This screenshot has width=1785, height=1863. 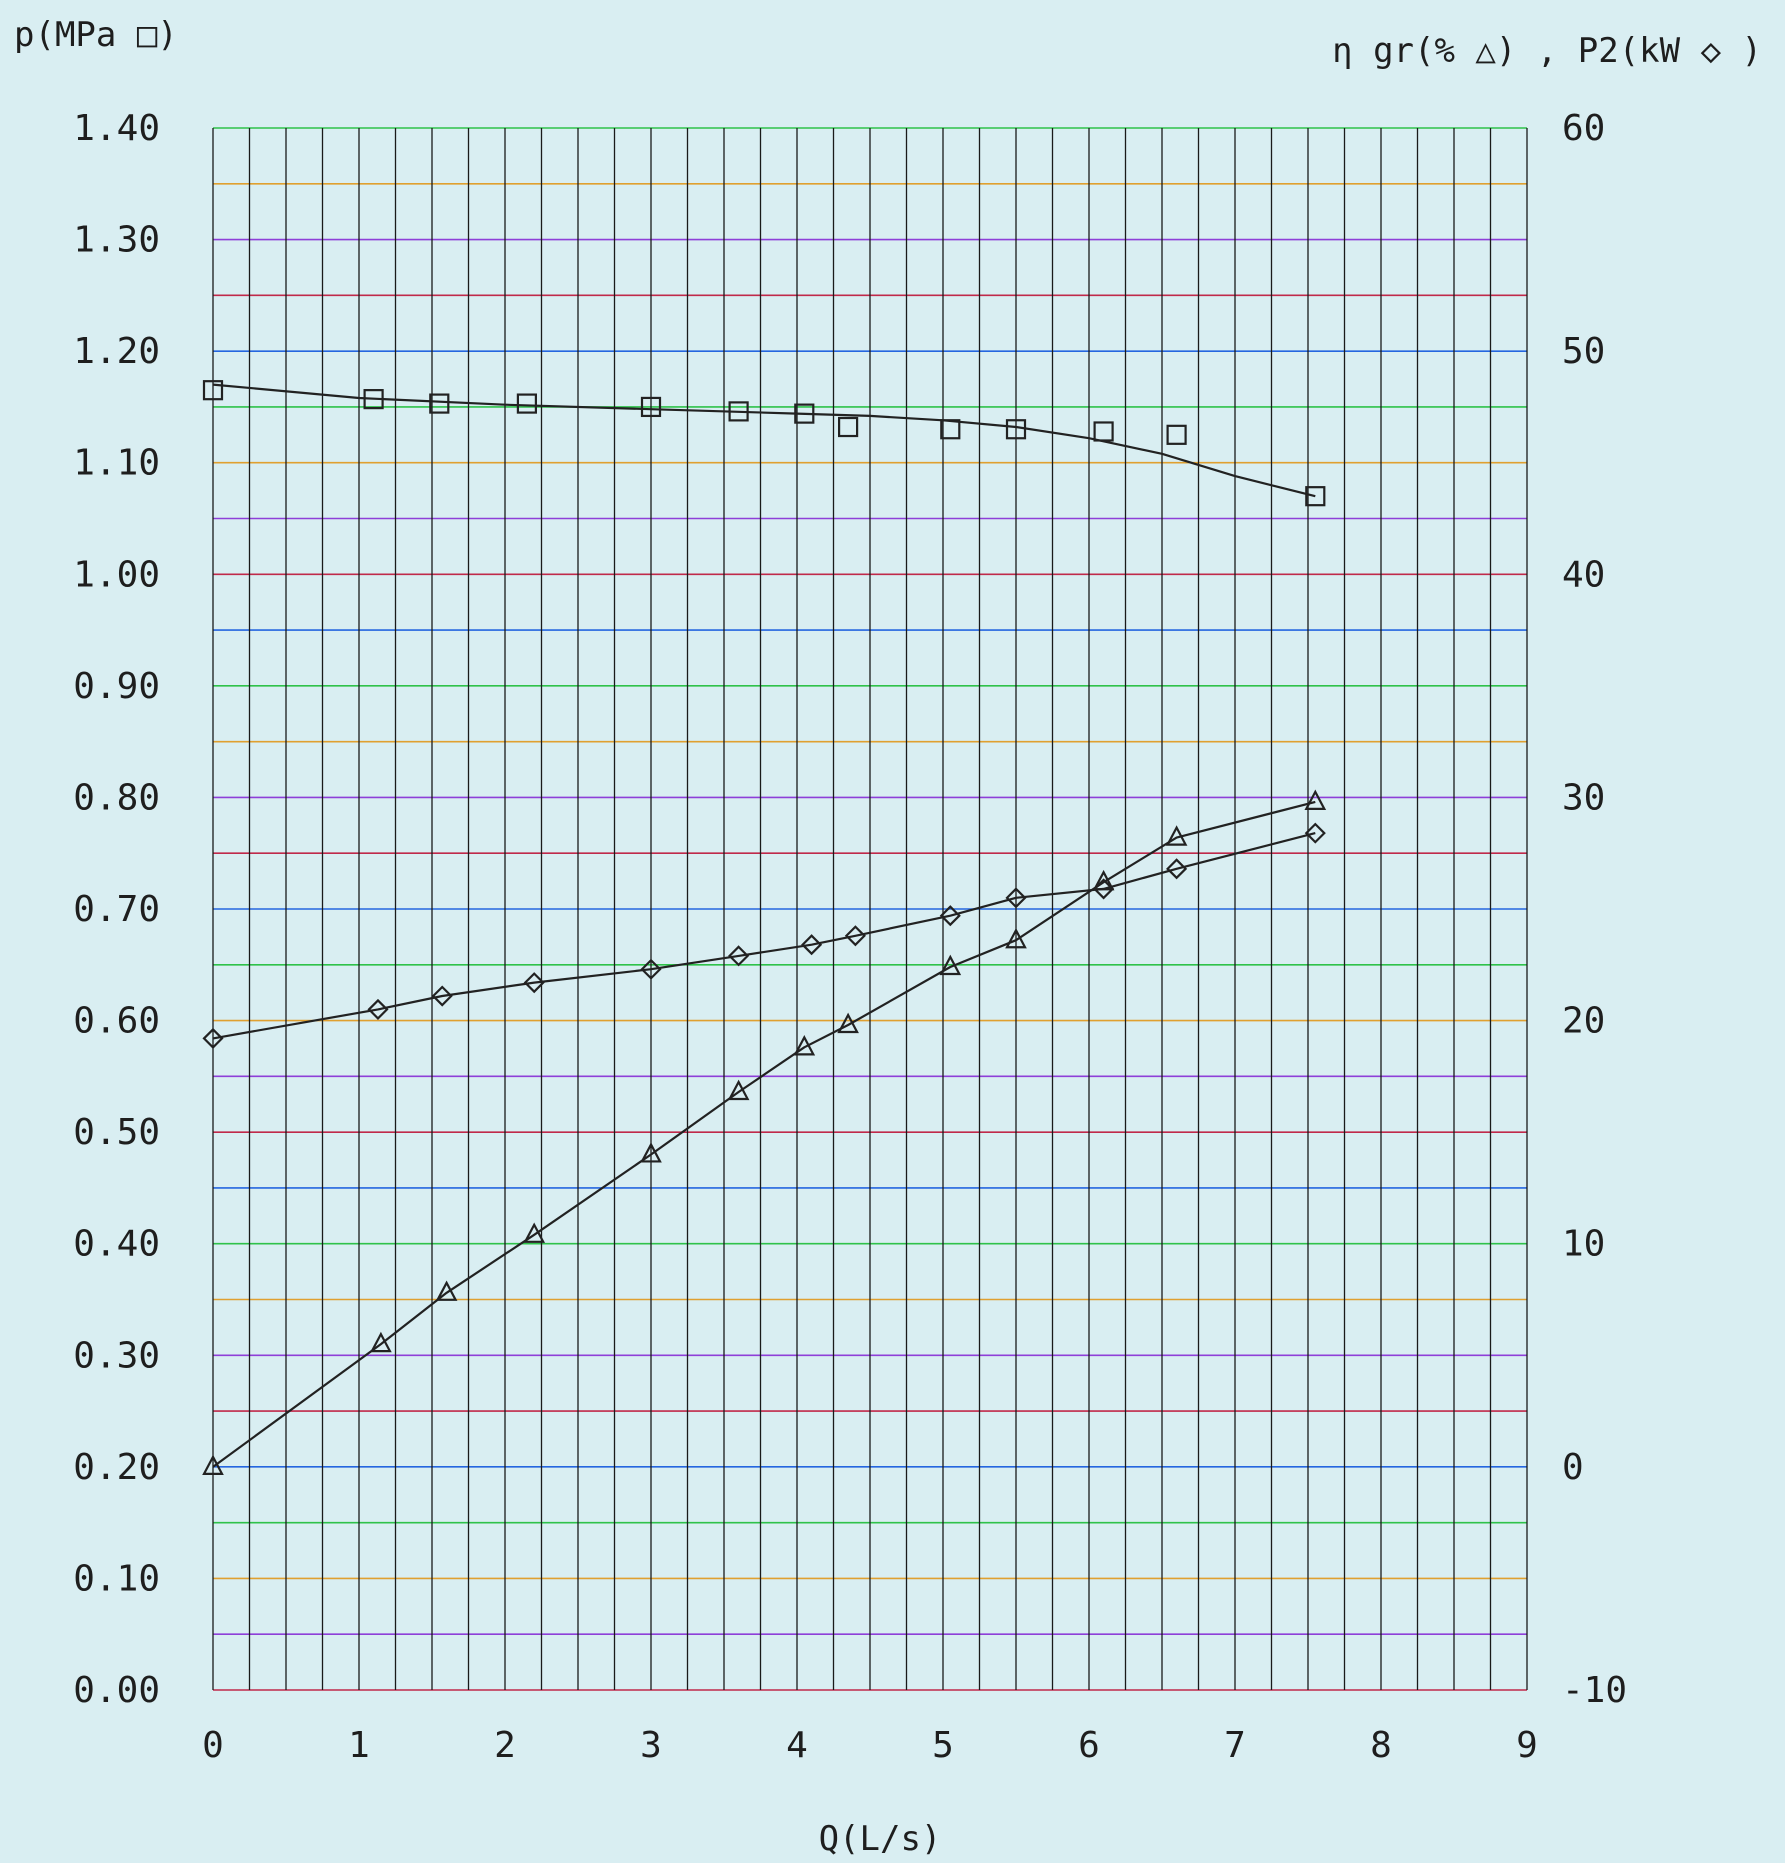 I want to click on left-tick-label: 0.40, so click(x=116, y=1244).